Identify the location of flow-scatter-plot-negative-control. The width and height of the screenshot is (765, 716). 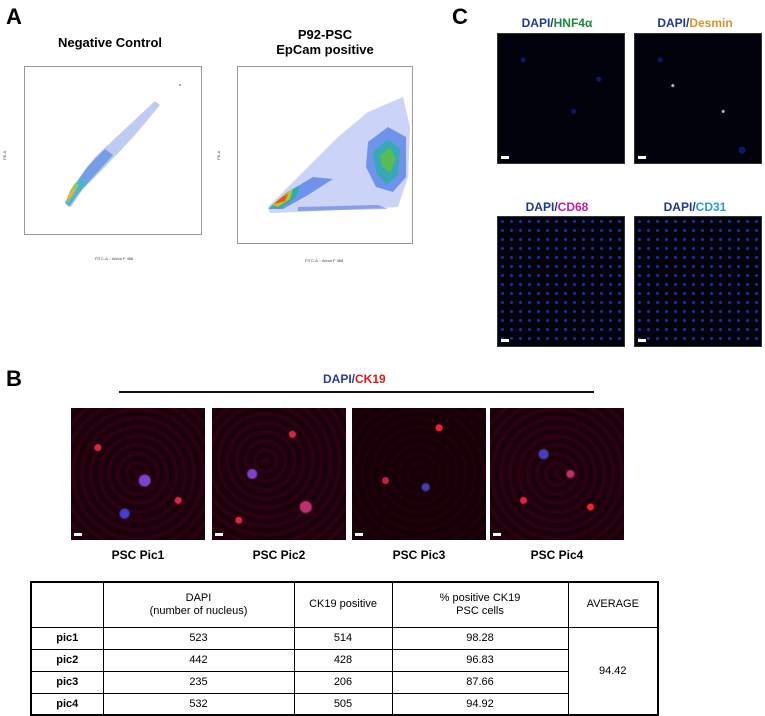
(113, 150).